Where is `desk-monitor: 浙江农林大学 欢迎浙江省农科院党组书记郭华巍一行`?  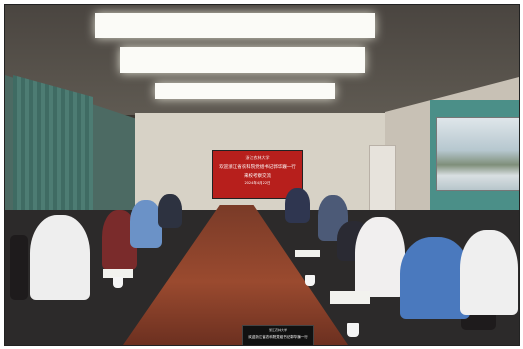 desk-monitor: 浙江农林大学 欢迎浙江省农科院党组书记郭华巍一行 is located at coordinates (278, 335).